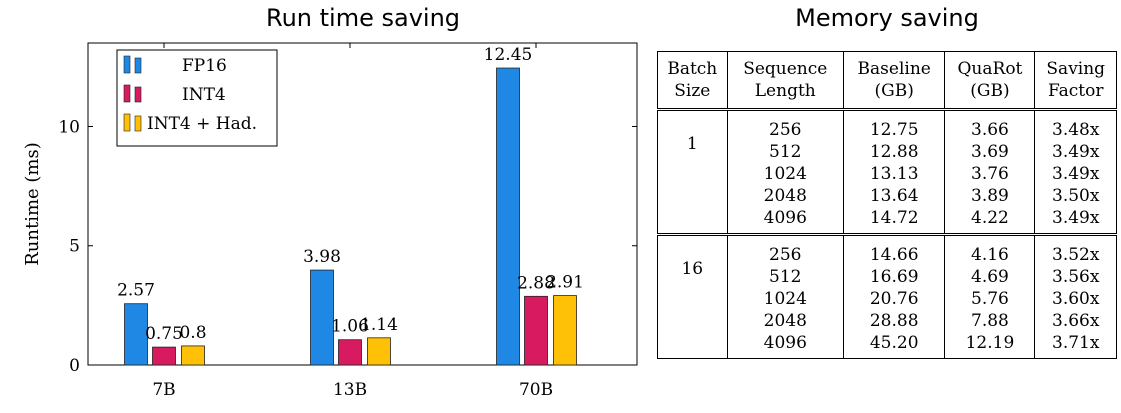 Image resolution: width=1121 pixels, height=413 pixels. I want to click on chart-title: Run time saving, so click(363, 18).